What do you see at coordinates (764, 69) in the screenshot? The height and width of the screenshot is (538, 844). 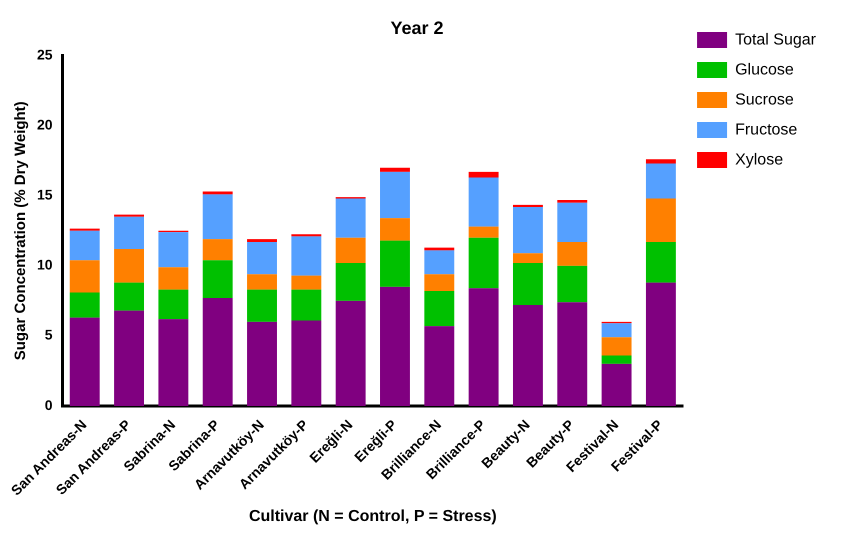 I see `legend-label: Glucose` at bounding box center [764, 69].